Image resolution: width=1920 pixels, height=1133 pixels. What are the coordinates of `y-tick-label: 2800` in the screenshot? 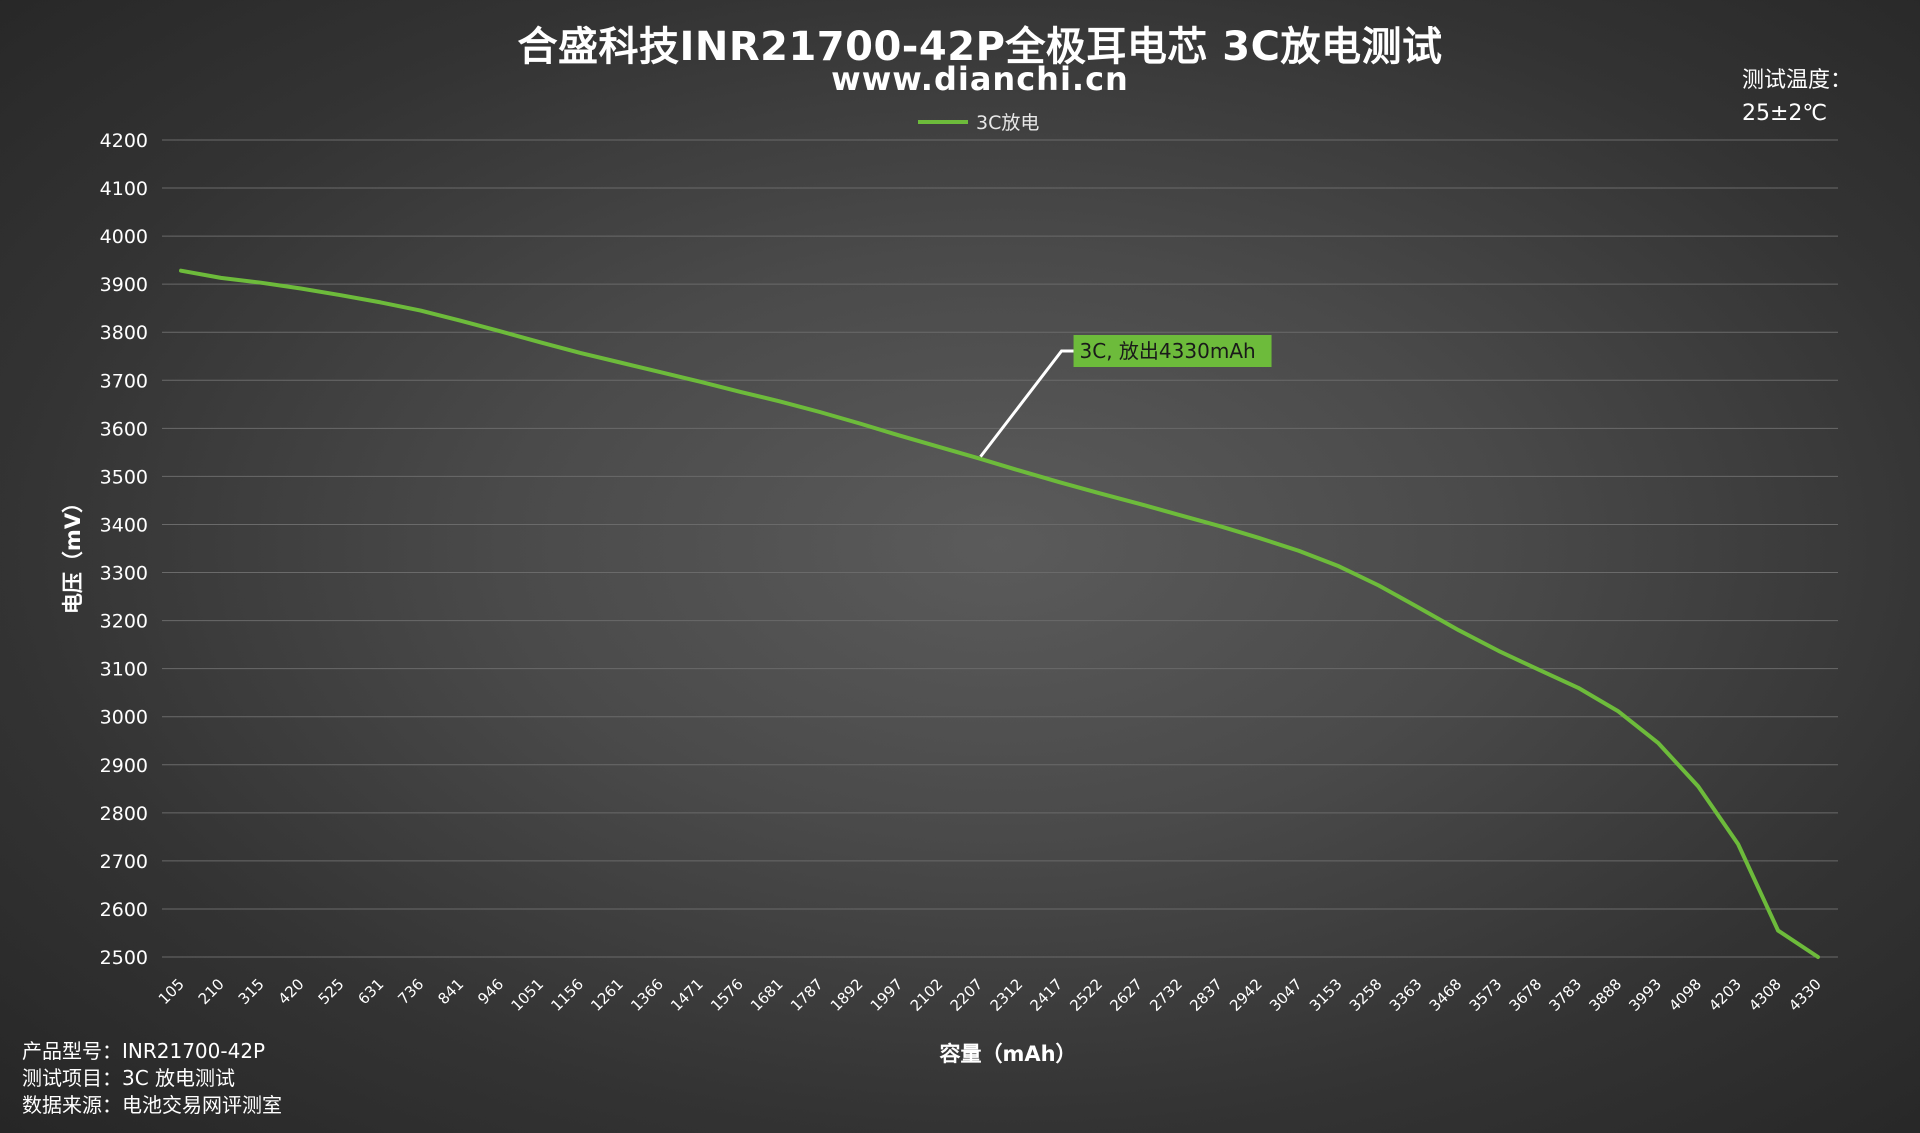 It's located at (124, 814).